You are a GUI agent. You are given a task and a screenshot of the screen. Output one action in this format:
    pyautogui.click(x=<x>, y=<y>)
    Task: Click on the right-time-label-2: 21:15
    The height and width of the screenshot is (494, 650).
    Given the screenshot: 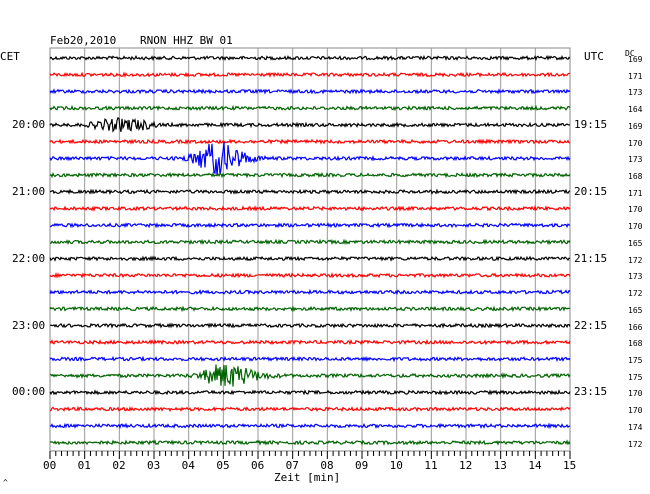 What is the action you would take?
    pyautogui.click(x=591, y=258)
    